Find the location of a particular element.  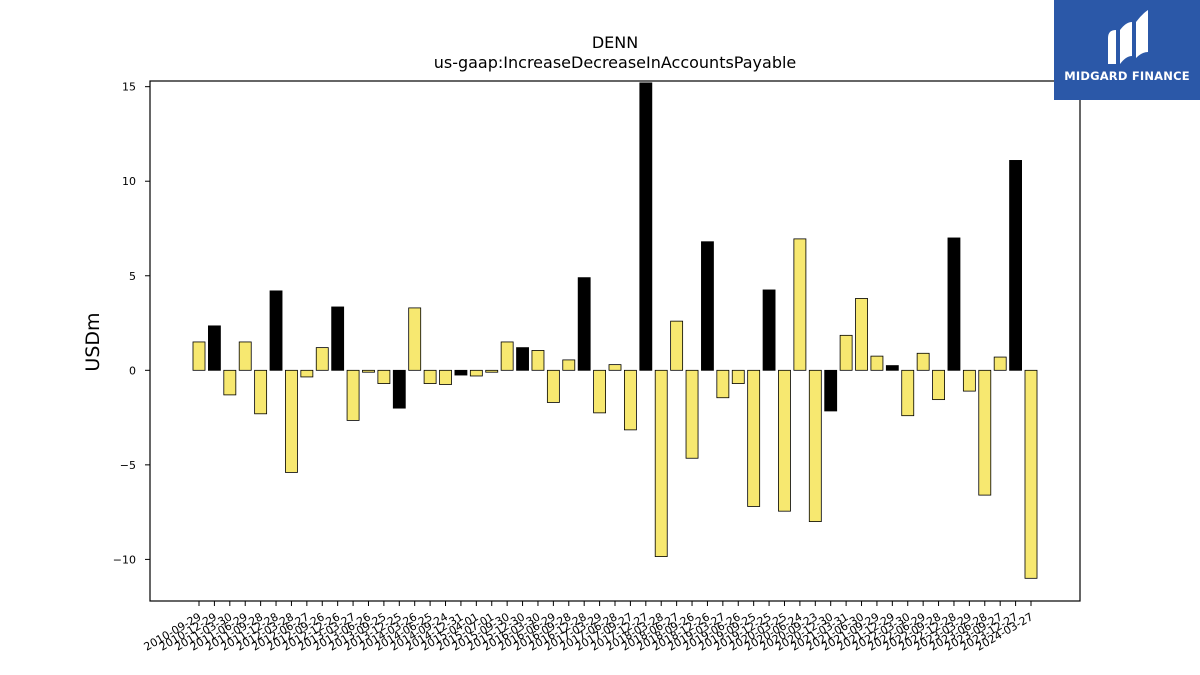

chart-title: DENN is located at coordinates (615, 42).